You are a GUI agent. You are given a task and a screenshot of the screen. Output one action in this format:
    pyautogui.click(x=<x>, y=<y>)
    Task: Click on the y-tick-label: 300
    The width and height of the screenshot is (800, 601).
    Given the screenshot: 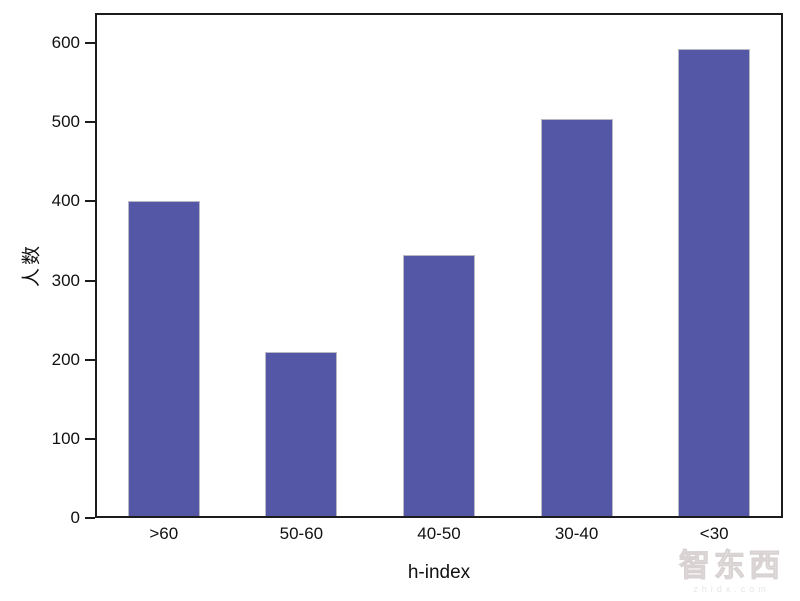 What is the action you would take?
    pyautogui.click(x=65, y=280)
    